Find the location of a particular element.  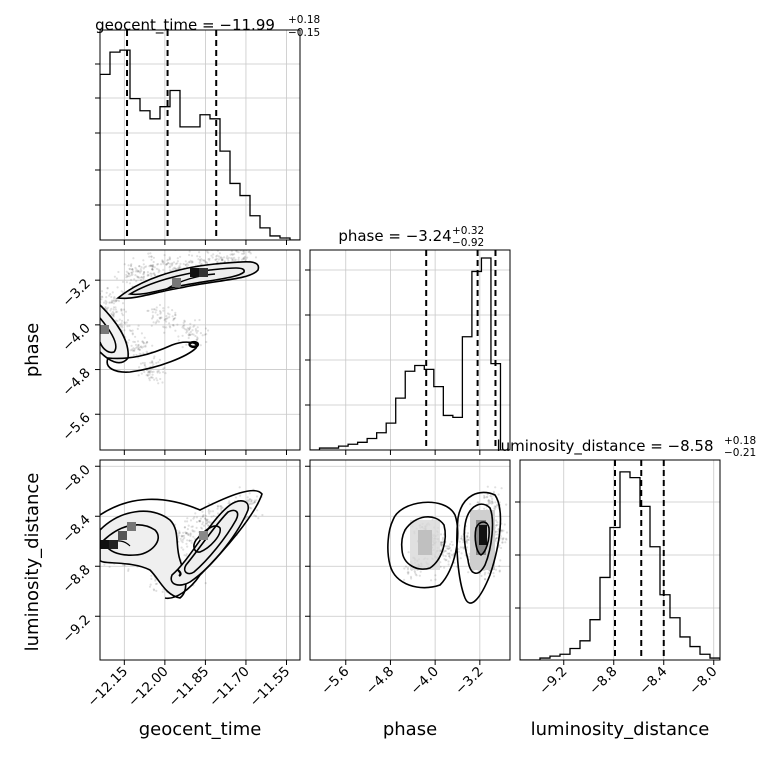

y-axis-label-phase: phase is located at coordinates (32, 350).